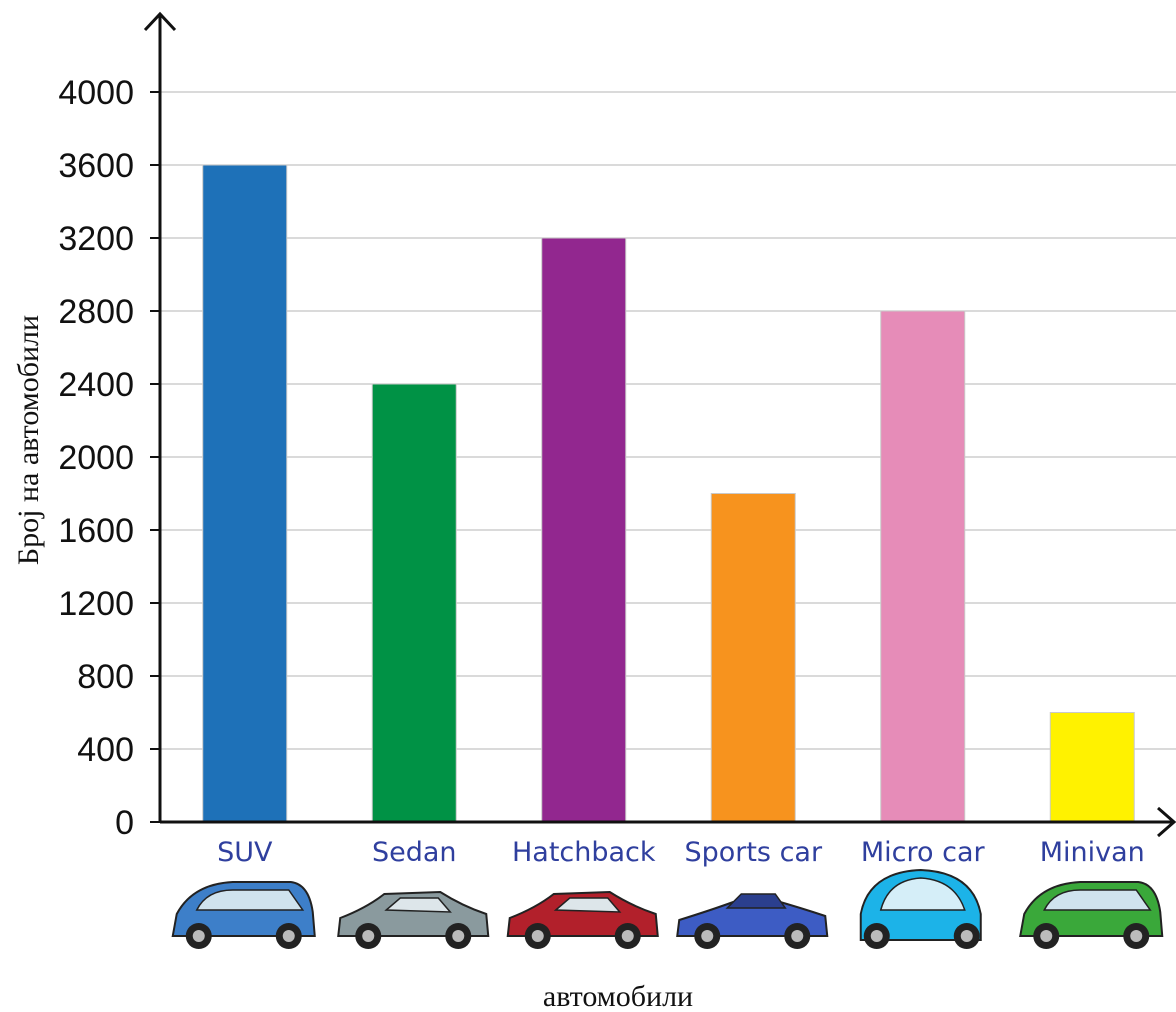 The width and height of the screenshot is (1176, 1012). What do you see at coordinates (96, 458) in the screenshot?
I see `y-tick-label: 2000` at bounding box center [96, 458].